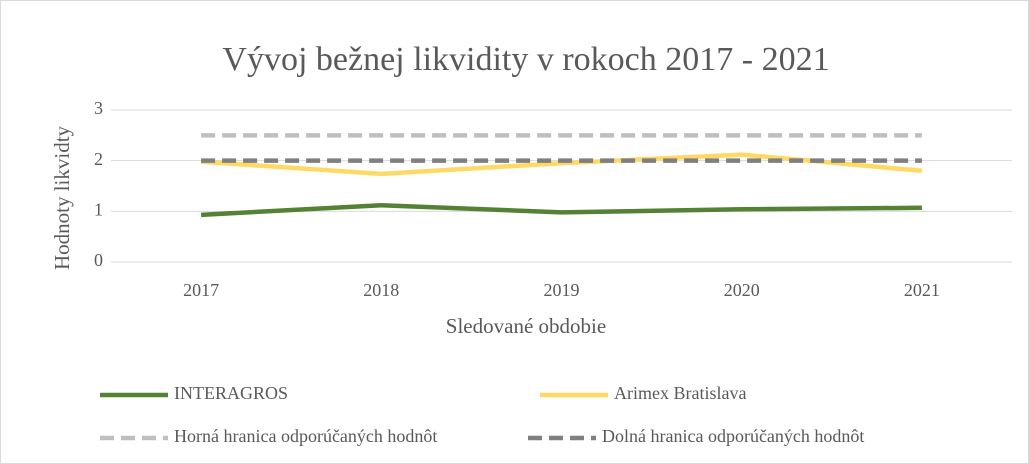  Describe the element at coordinates (98, 159) in the screenshot. I see `y-tick-label: 2` at that location.